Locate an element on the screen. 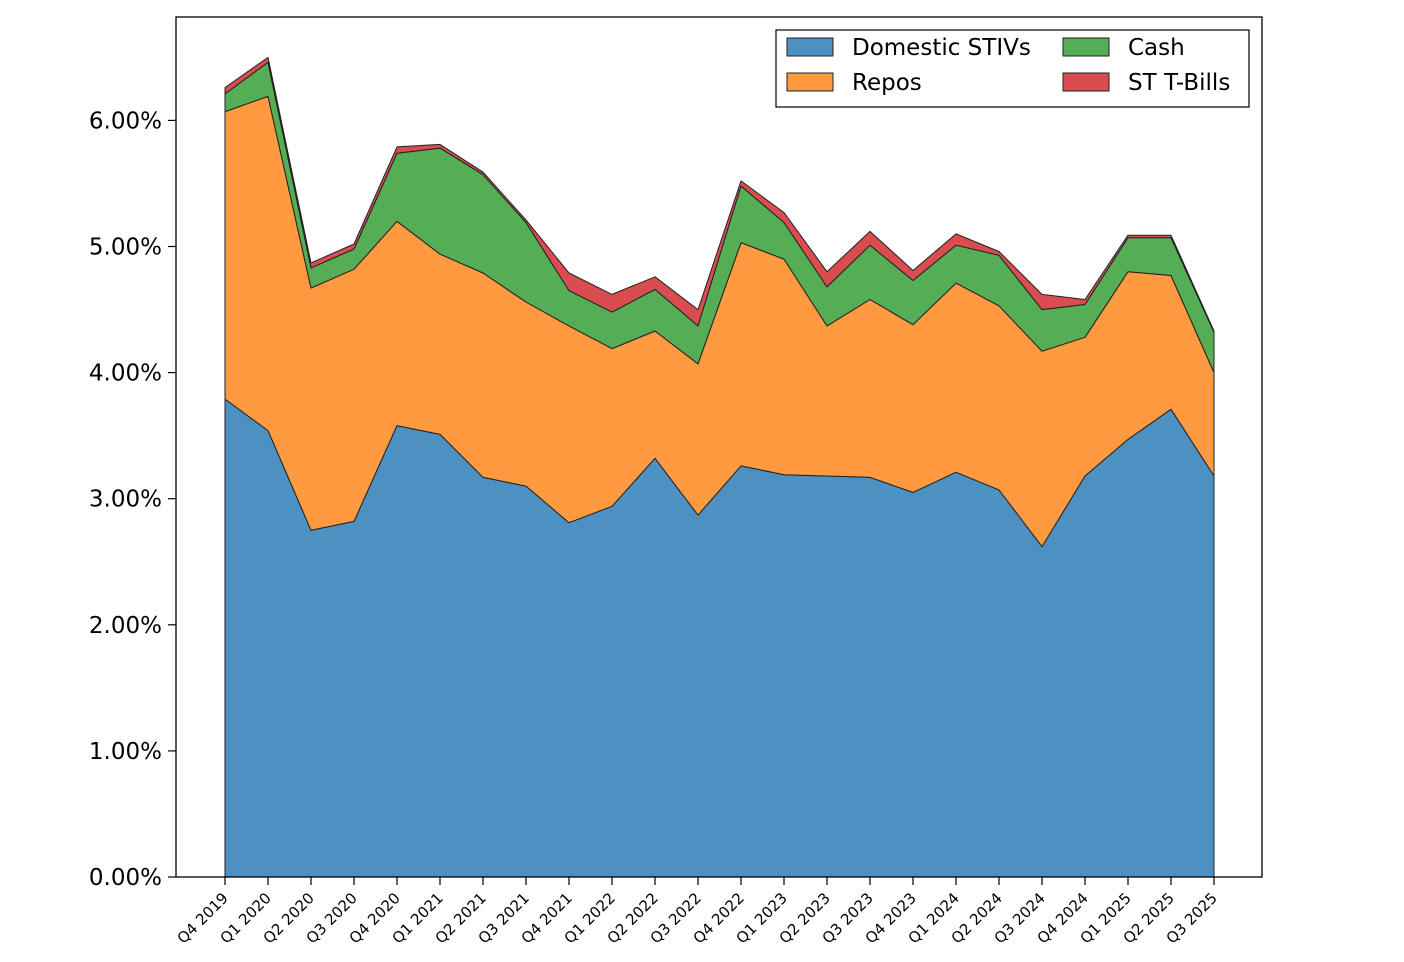  y-tick-label: 6.00% is located at coordinates (125, 121).